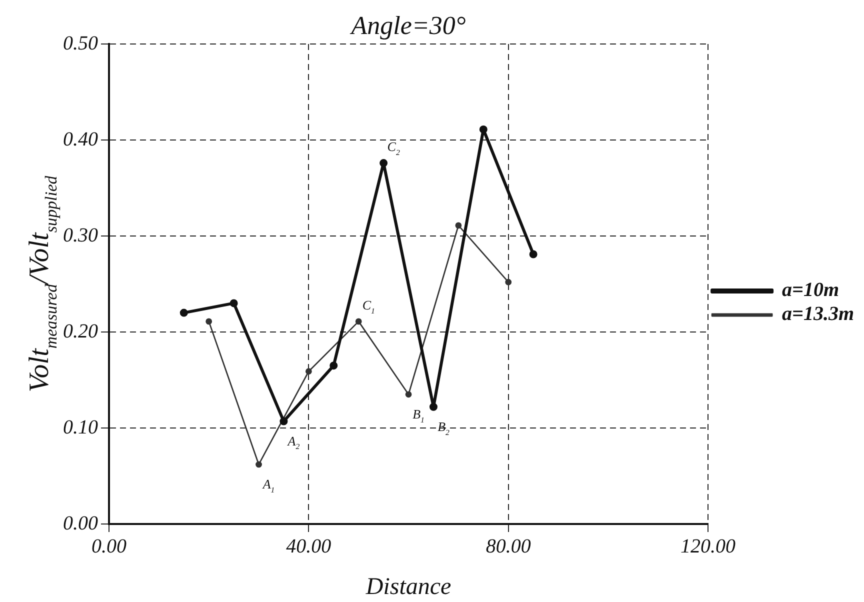 Image resolution: width=864 pixels, height=602 pixels. What do you see at coordinates (810, 290) in the screenshot?
I see `legend-label: a=10m` at bounding box center [810, 290].